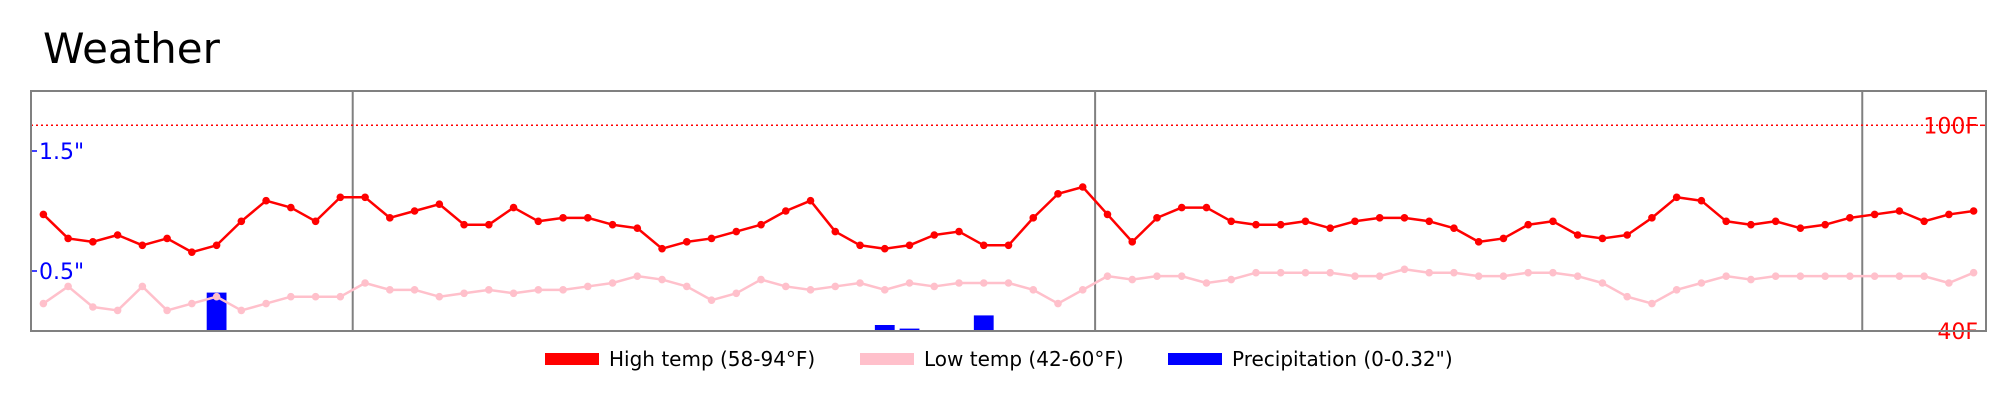  Describe the element at coordinates (600, 311) in the screenshot. I see `precipitation-series` at that location.